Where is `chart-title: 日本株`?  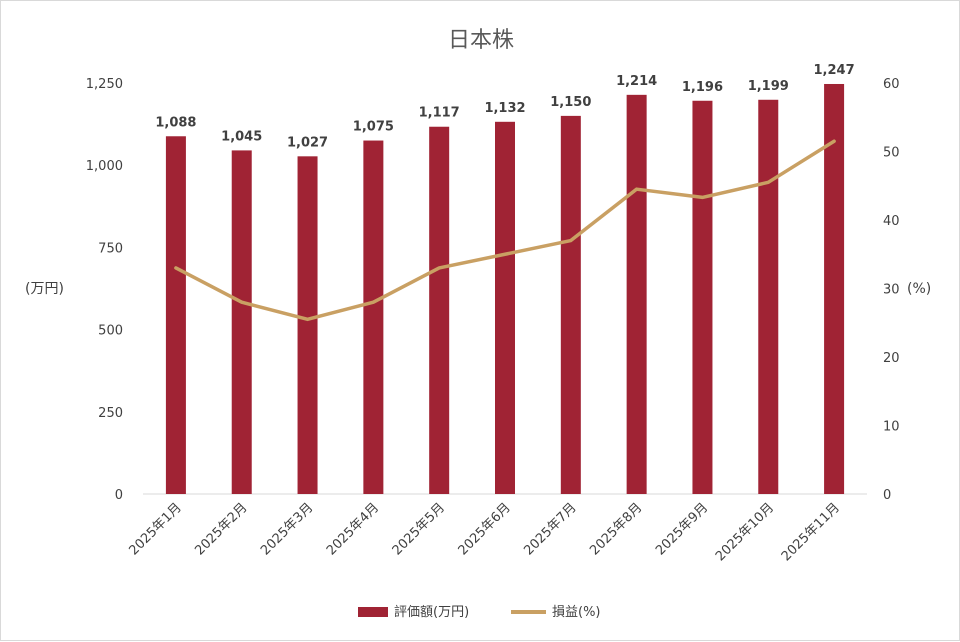 chart-title: 日本株 is located at coordinates (481, 40).